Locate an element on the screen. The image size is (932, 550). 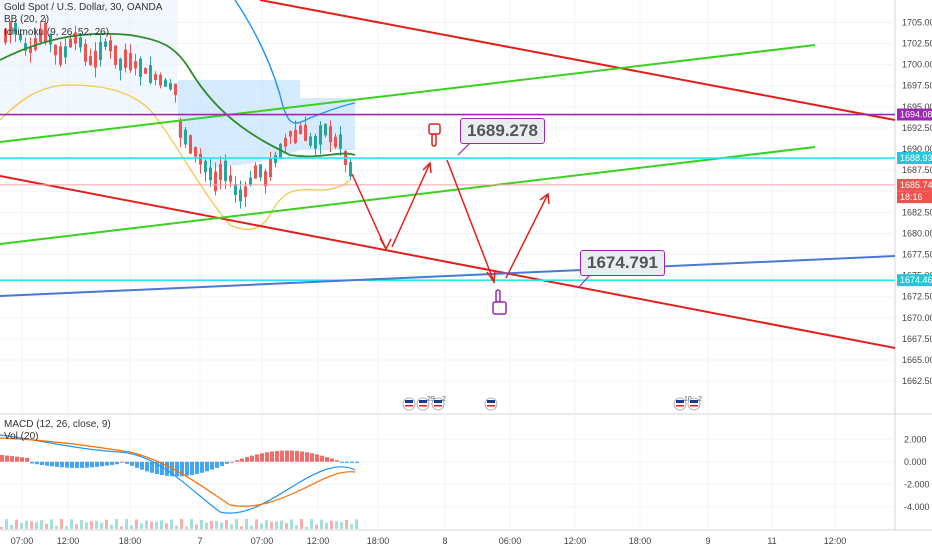
price-tag-label: 1674.461 is located at coordinates (916, 280).